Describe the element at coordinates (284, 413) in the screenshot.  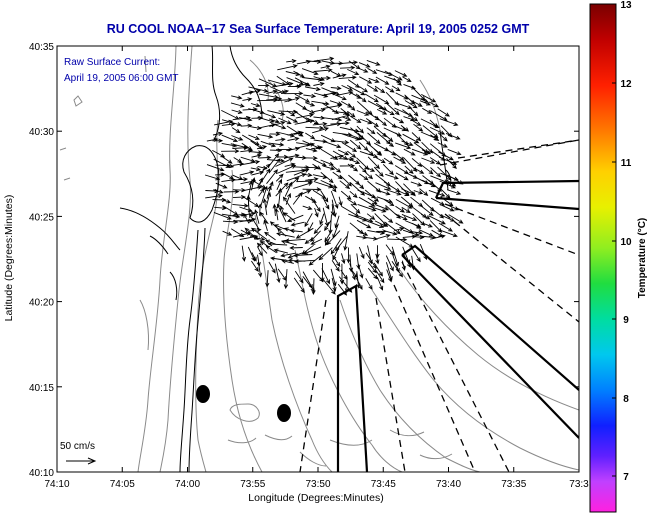
I see `sample-site-marker` at that location.